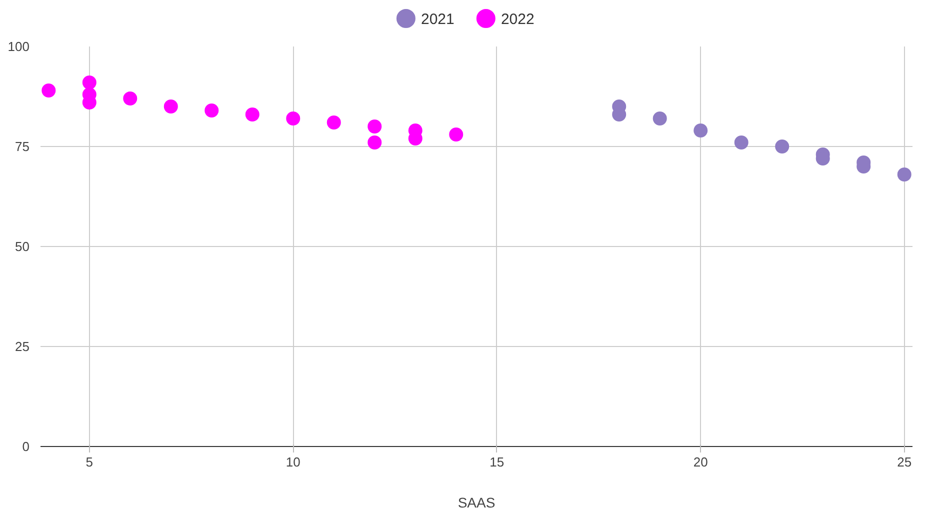  I want to click on y-tick-label: 75, so click(22, 146).